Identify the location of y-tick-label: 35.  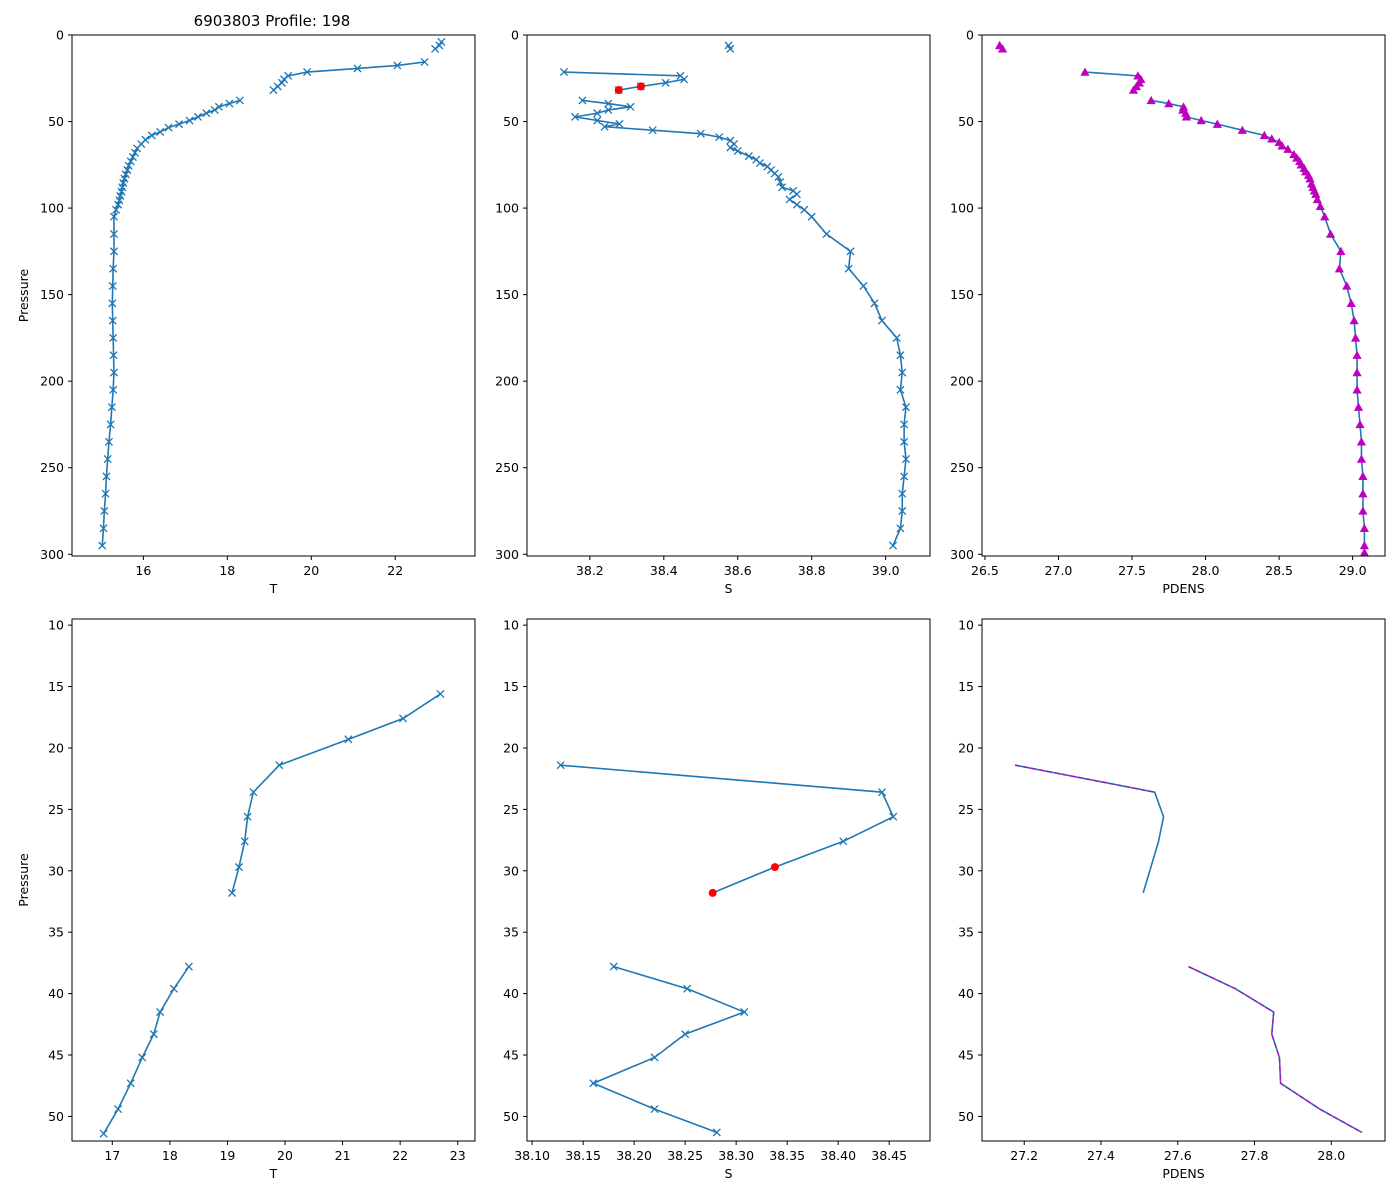
(511, 932).